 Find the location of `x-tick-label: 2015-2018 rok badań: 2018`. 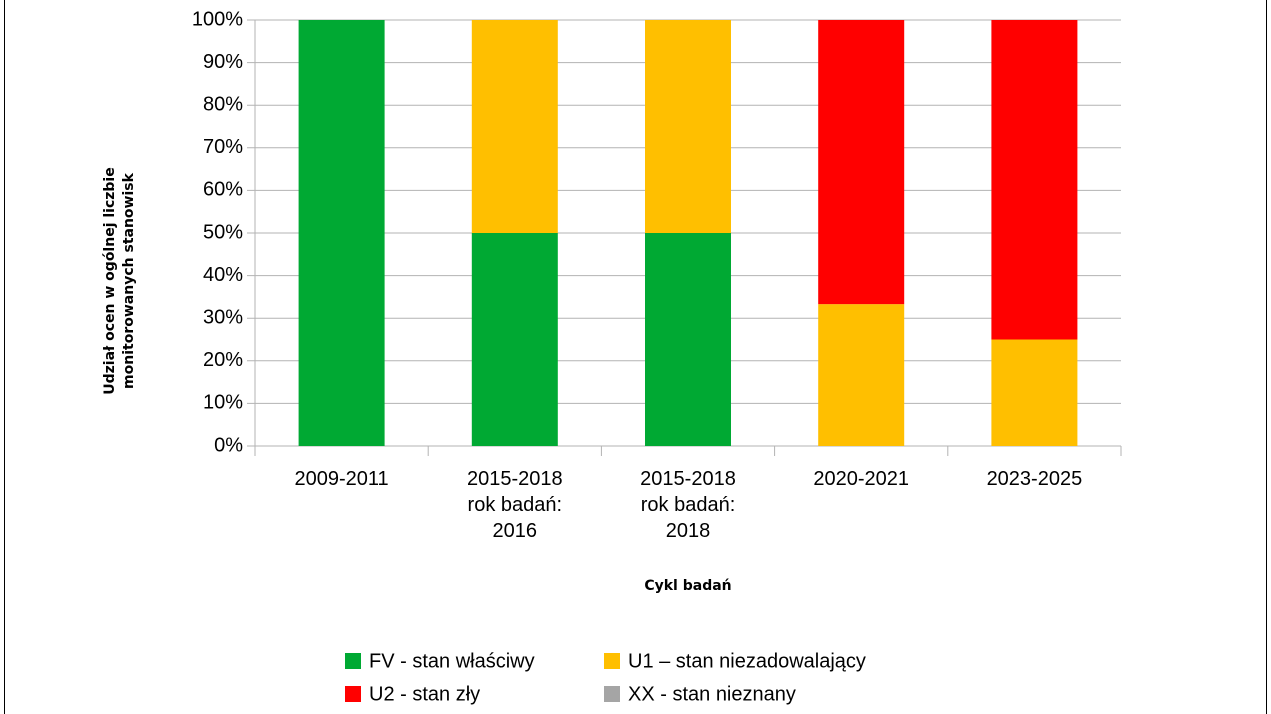

x-tick-label: 2015-2018 rok badań: 2018 is located at coordinates (688, 505).